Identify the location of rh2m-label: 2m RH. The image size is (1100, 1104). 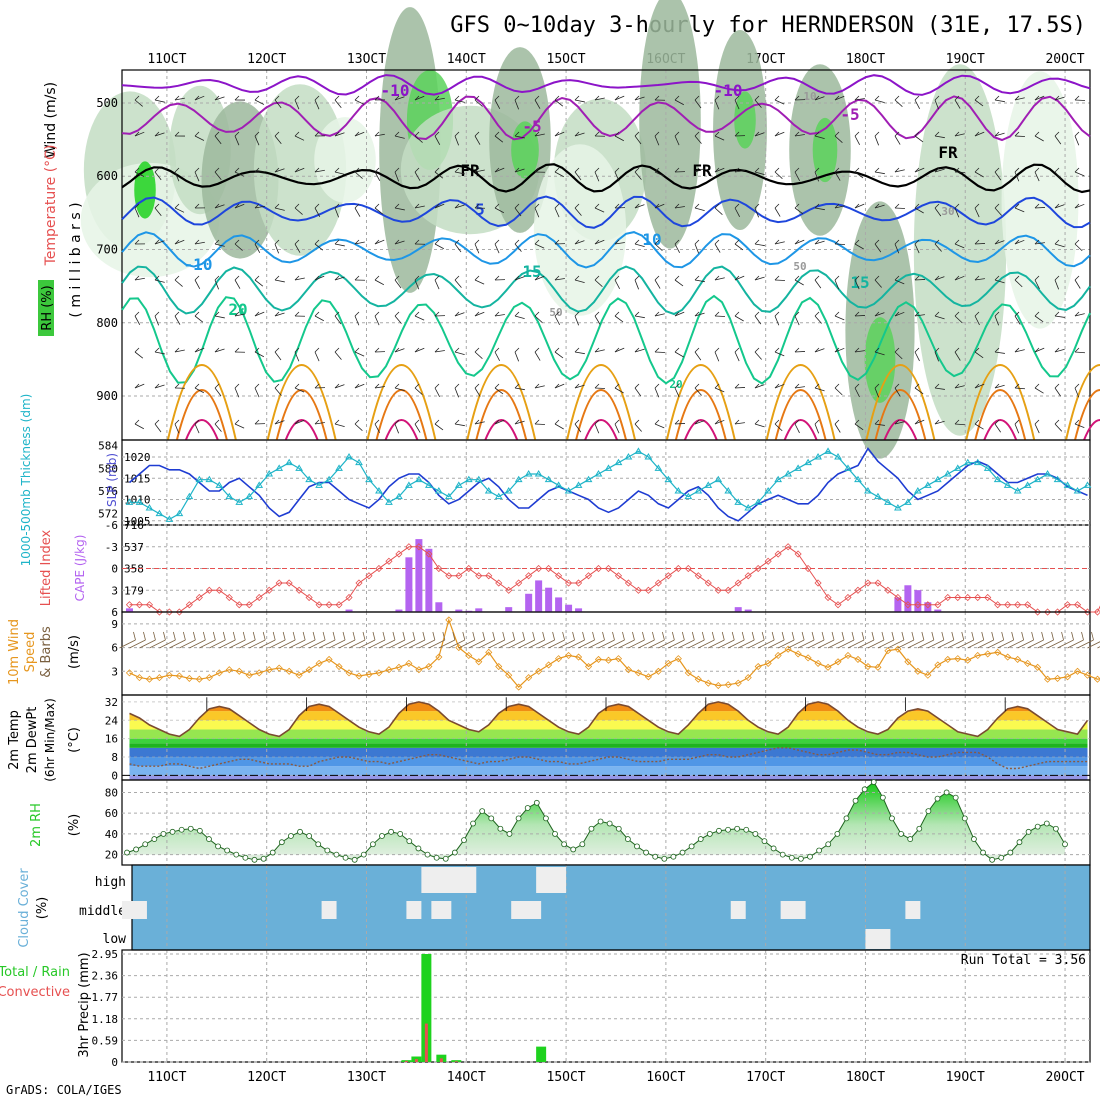
(36, 825).